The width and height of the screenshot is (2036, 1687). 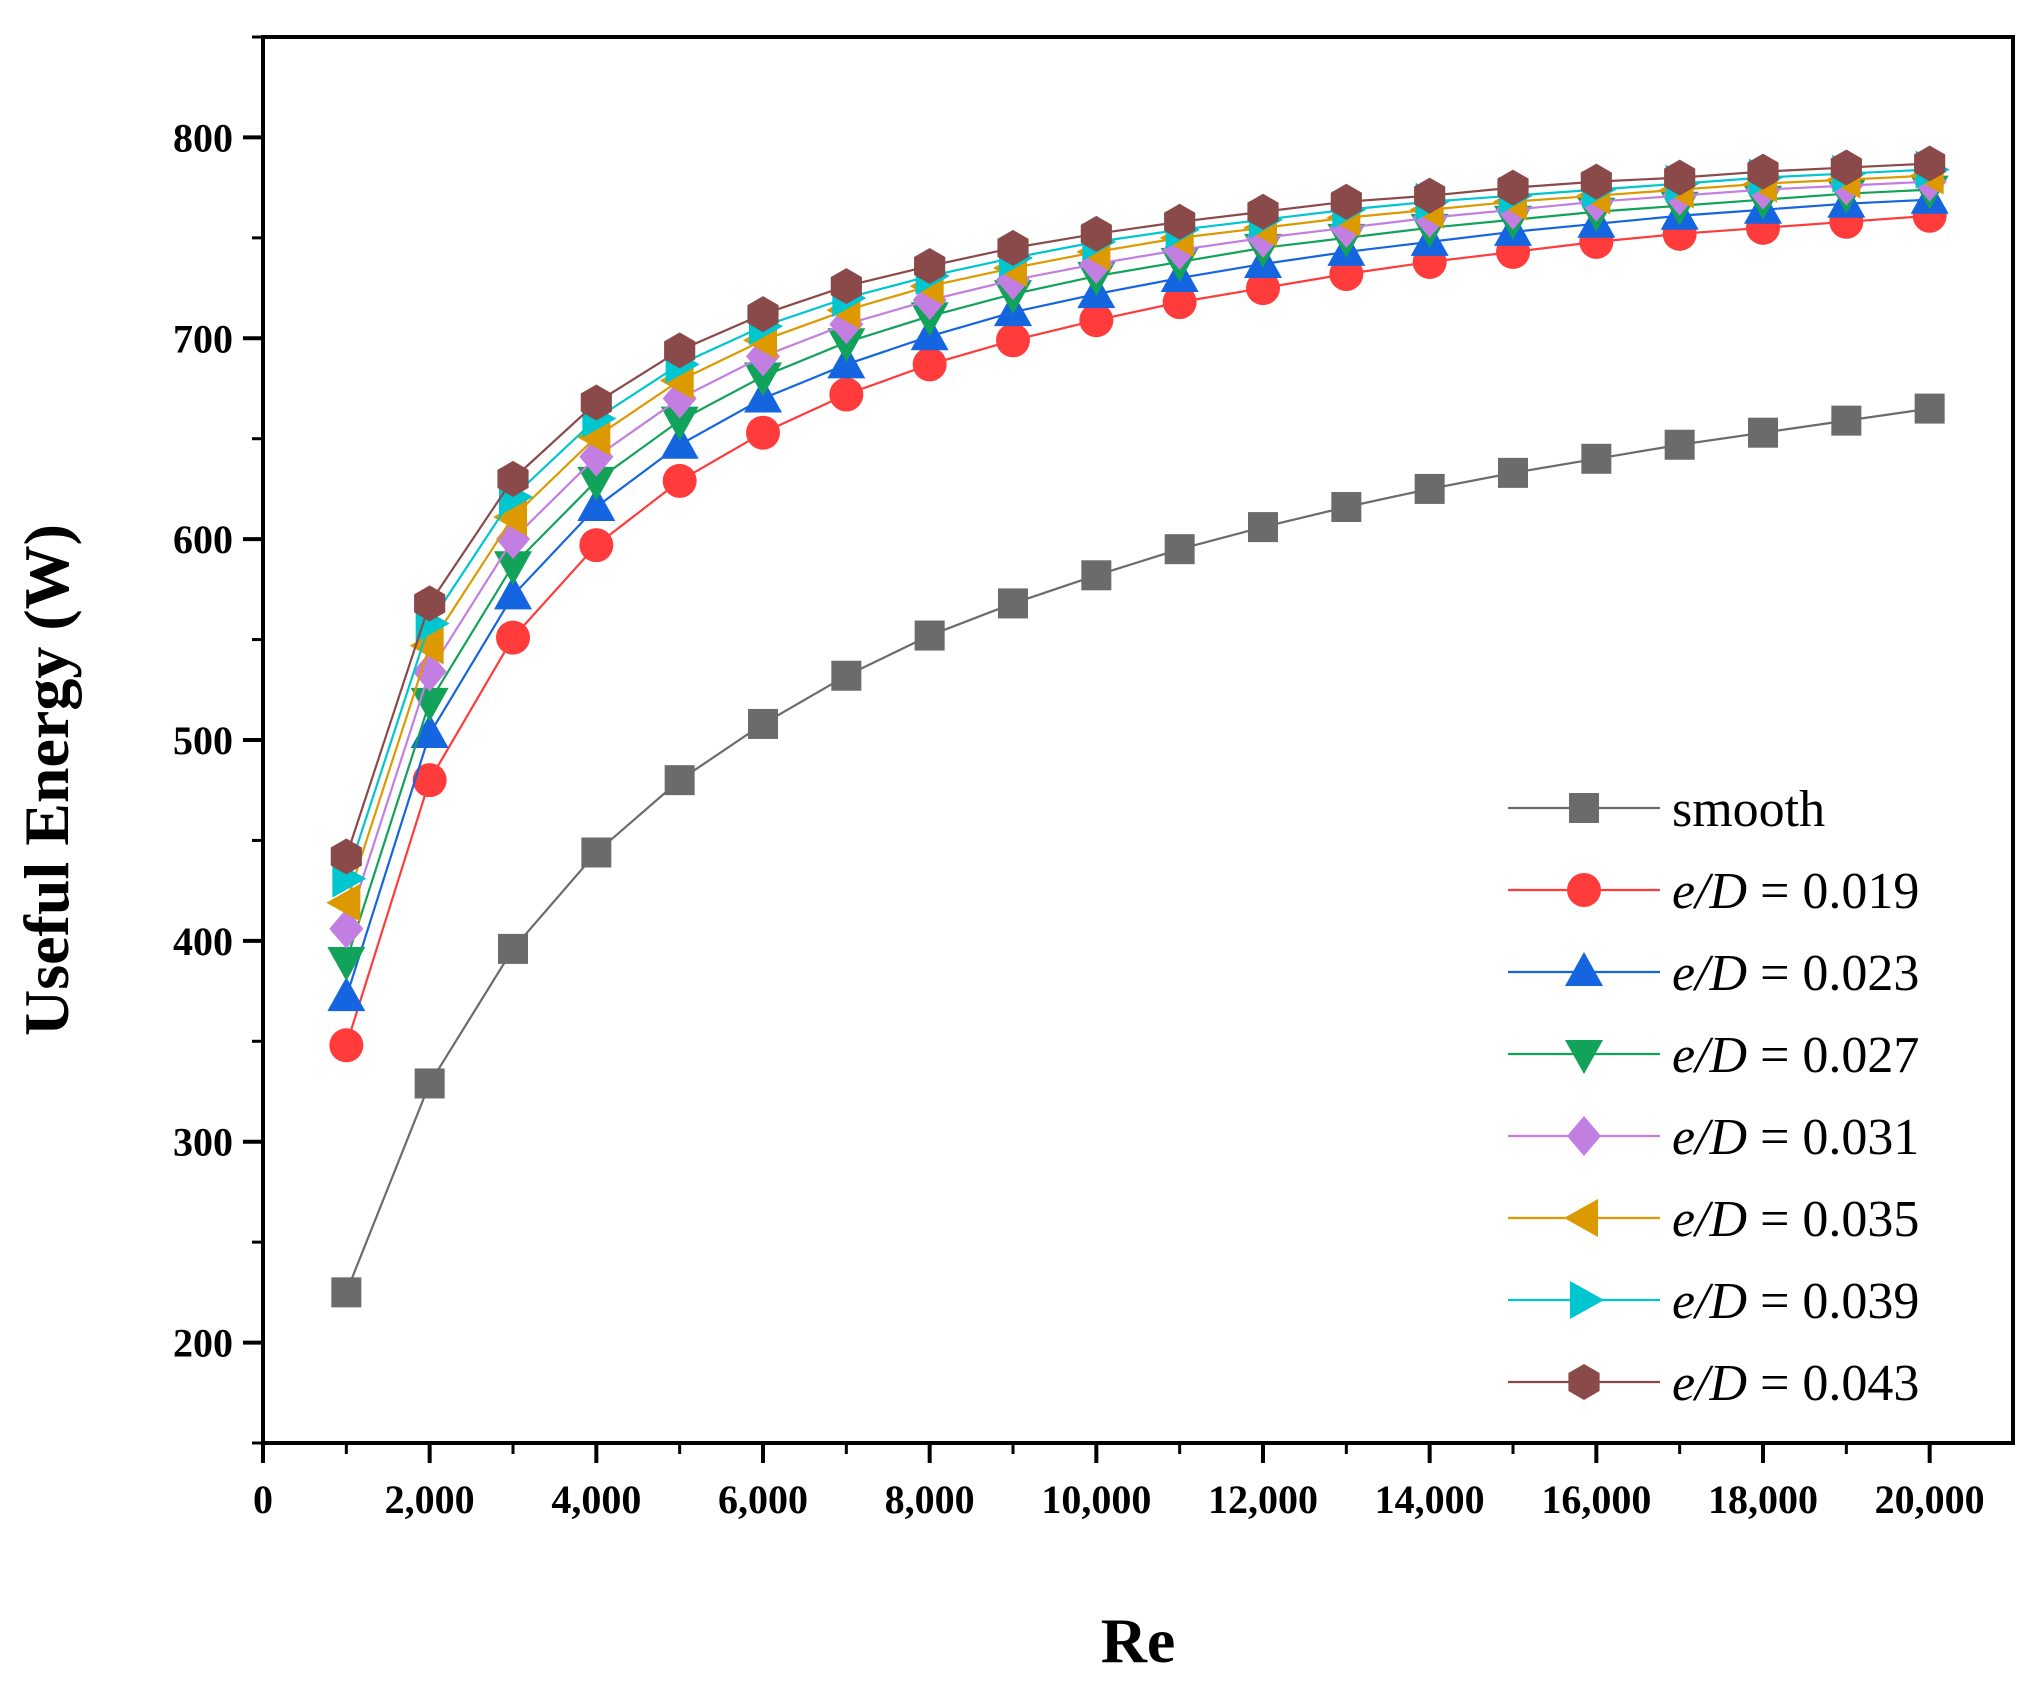 I want to click on x-tick-label: 0, so click(x=263, y=1499).